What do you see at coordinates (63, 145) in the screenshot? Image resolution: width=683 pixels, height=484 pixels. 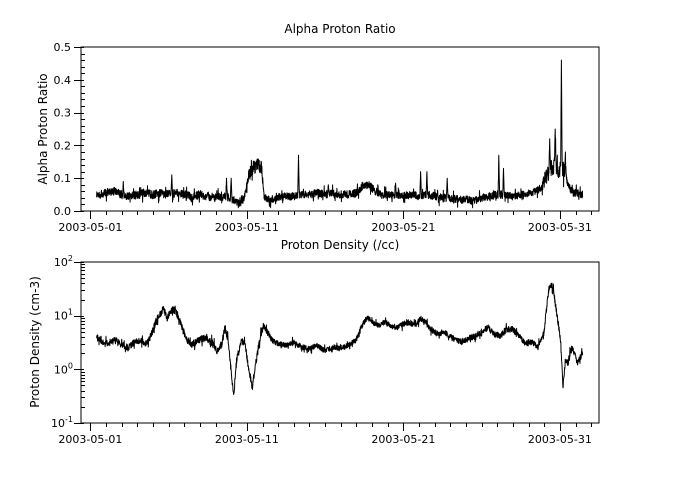 I see `y-tick-label: 0.2` at bounding box center [63, 145].